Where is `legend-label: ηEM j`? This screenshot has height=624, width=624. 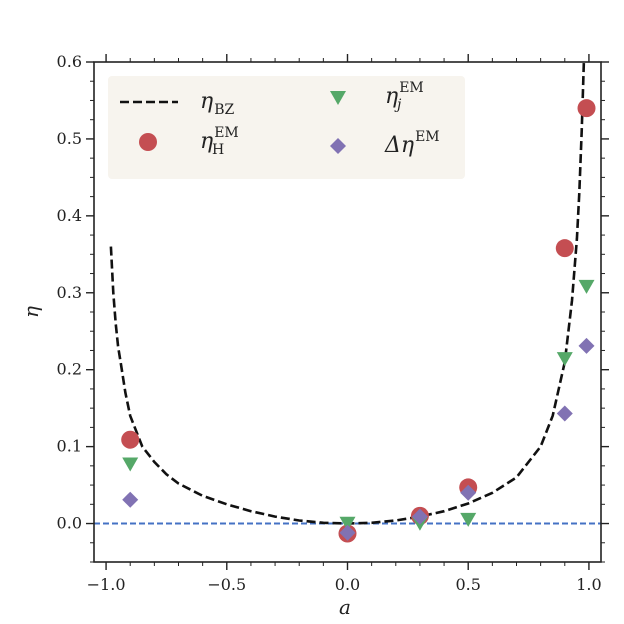
legend-label: ηEM j is located at coordinates (404, 96).